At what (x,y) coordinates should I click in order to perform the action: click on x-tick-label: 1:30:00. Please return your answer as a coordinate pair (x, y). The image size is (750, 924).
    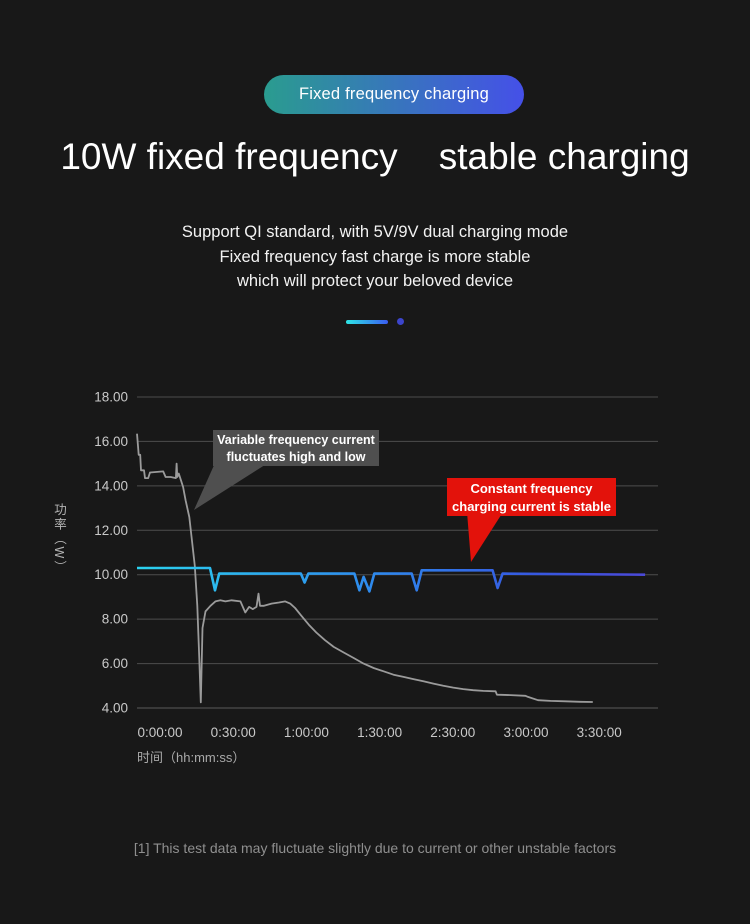
    Looking at the image, I should click on (379, 732).